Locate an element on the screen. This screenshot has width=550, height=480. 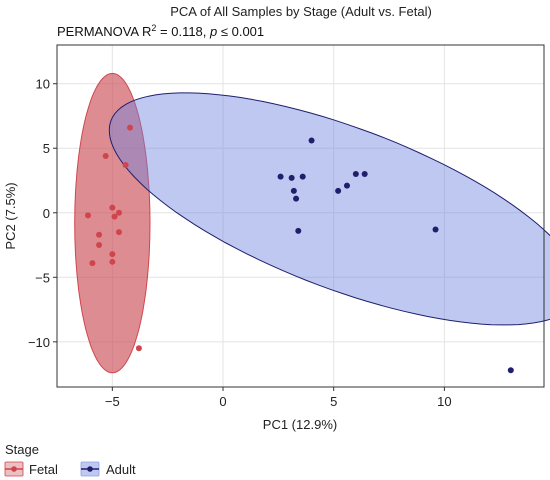
subtitle-mid: = 0.118, is located at coordinates (183, 31).